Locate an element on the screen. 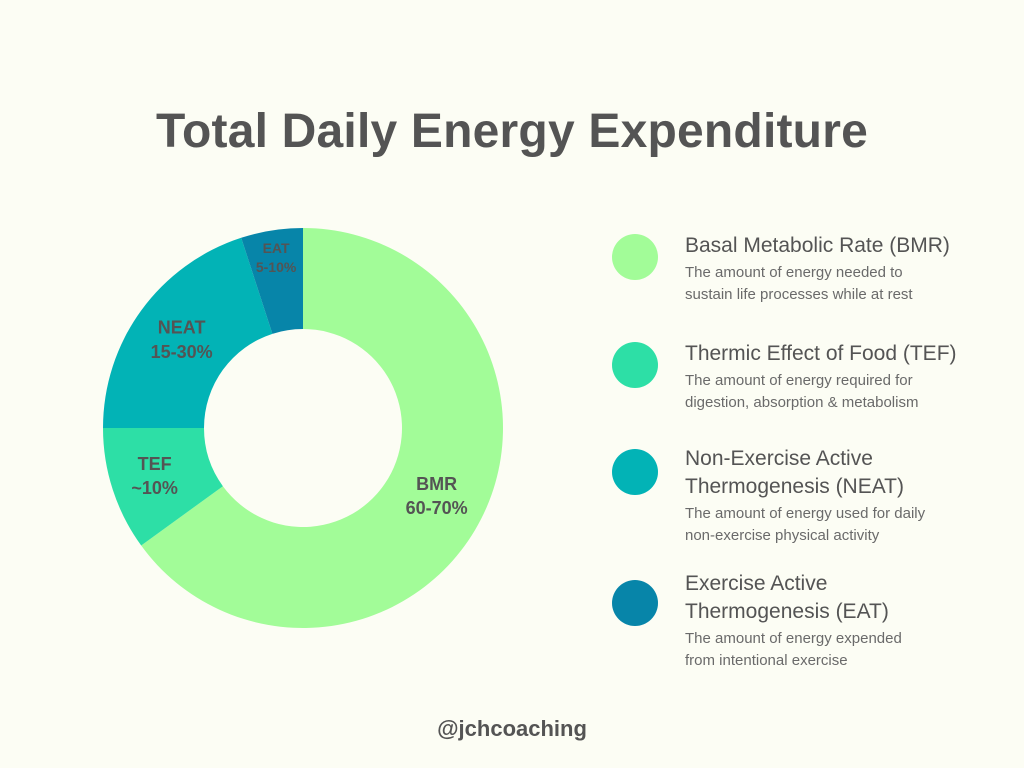 The image size is (1024, 768). donut-slice-tef is located at coordinates (163, 487).